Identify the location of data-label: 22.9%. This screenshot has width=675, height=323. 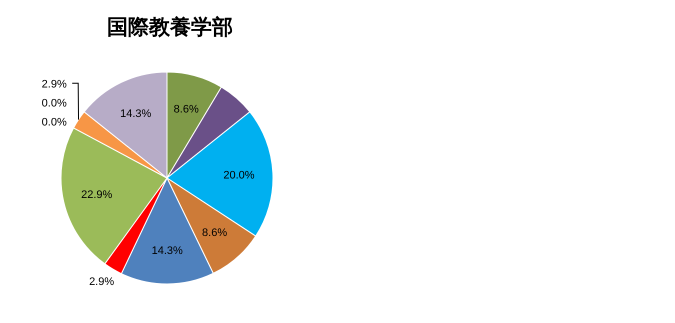
(97, 195).